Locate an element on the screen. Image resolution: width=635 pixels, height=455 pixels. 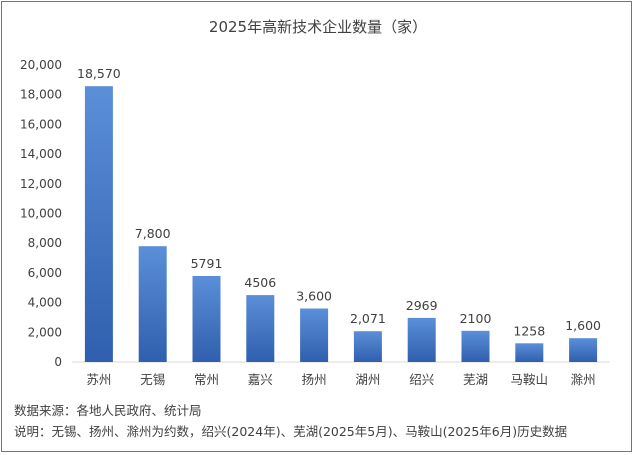
x-tick-label: 马鞍山 is located at coordinates (530, 379).